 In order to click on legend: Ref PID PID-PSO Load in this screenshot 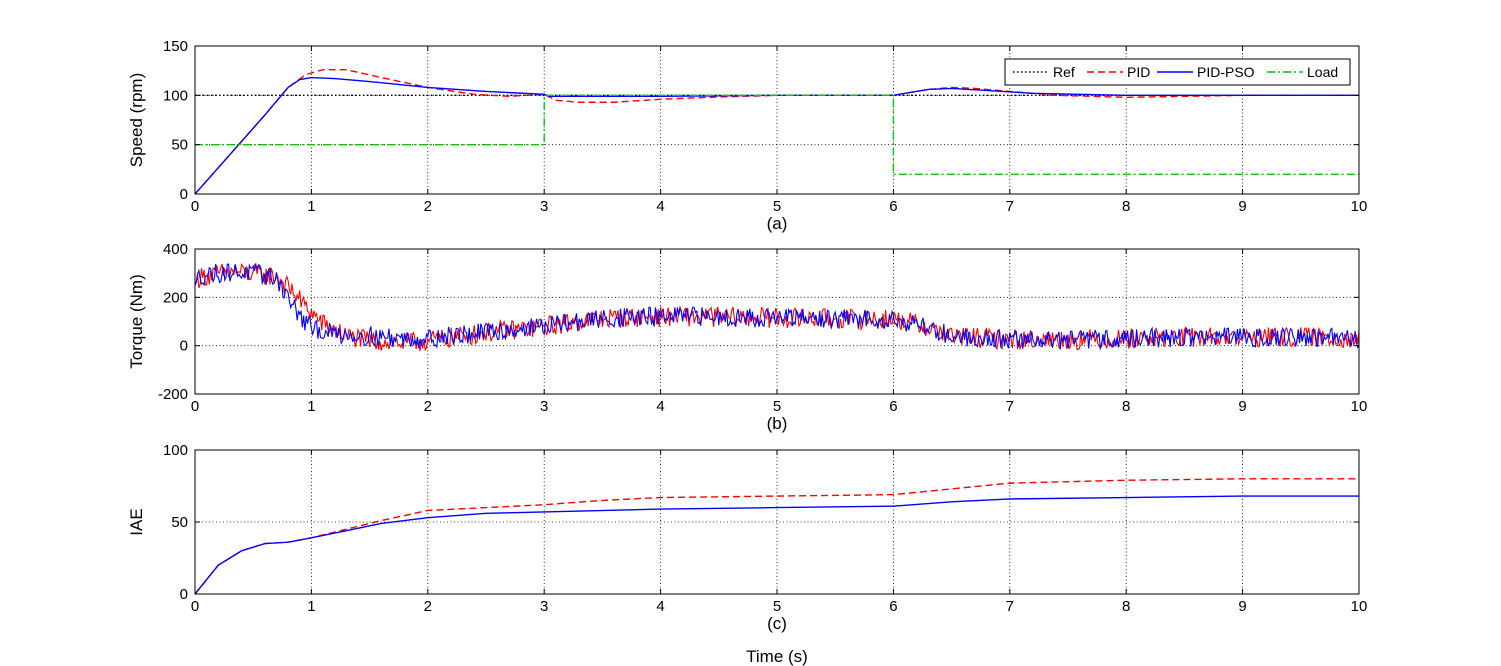, I will do `click(1177, 72)`.